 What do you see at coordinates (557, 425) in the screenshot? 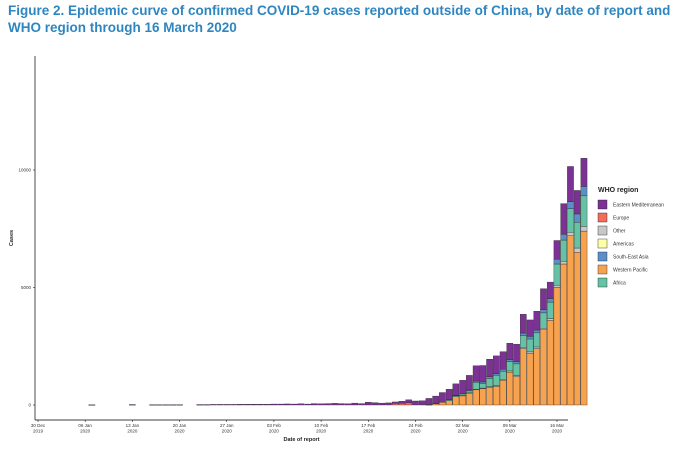
I see `x-tick-label: 16 Mar` at bounding box center [557, 425].